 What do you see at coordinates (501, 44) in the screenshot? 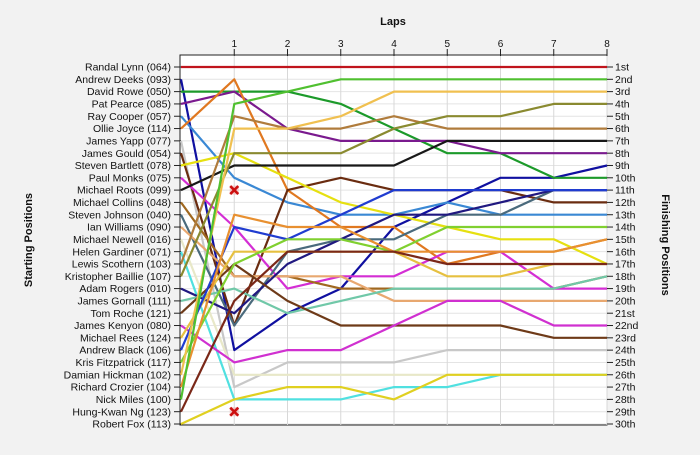
I see `x-tick-label: 6` at bounding box center [501, 44].